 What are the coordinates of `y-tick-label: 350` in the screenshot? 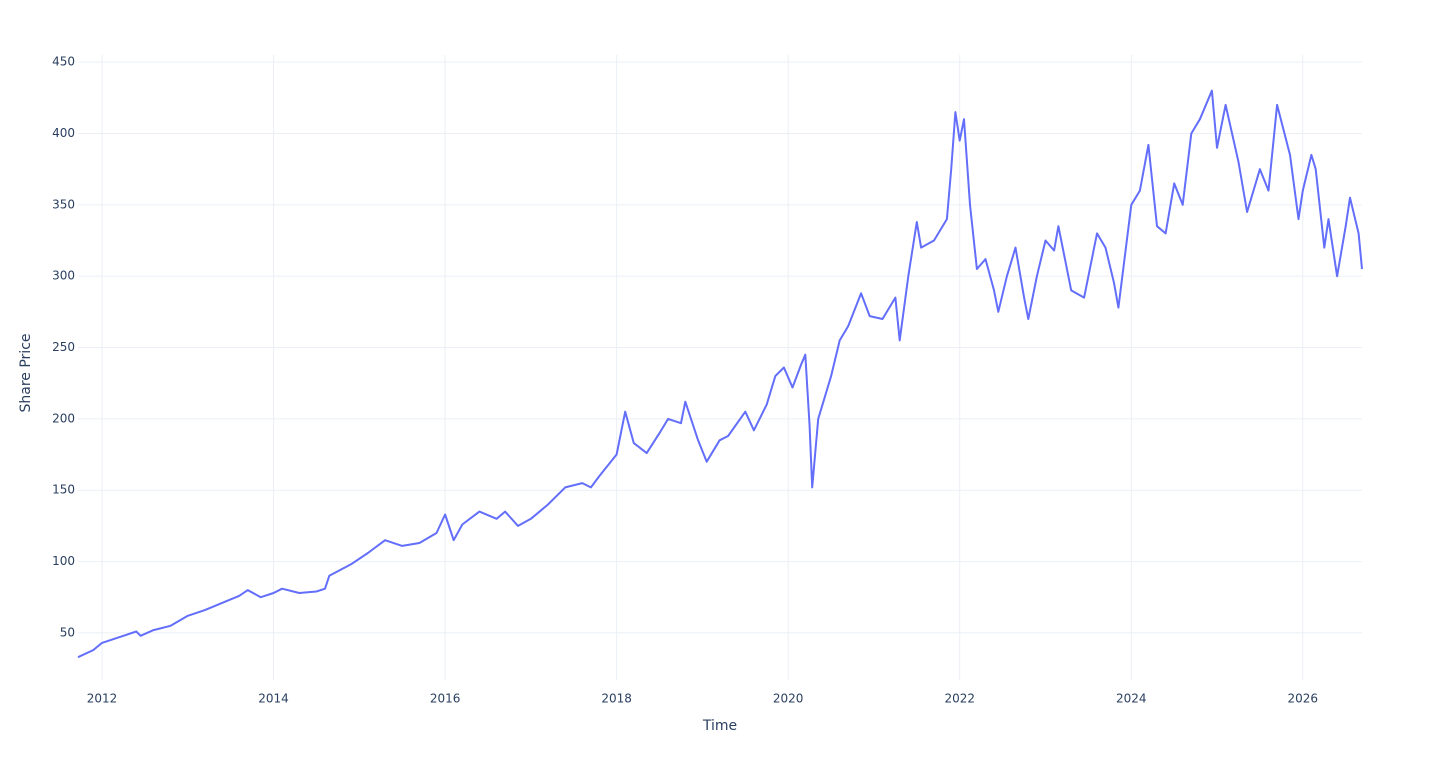 It's located at (63, 204).